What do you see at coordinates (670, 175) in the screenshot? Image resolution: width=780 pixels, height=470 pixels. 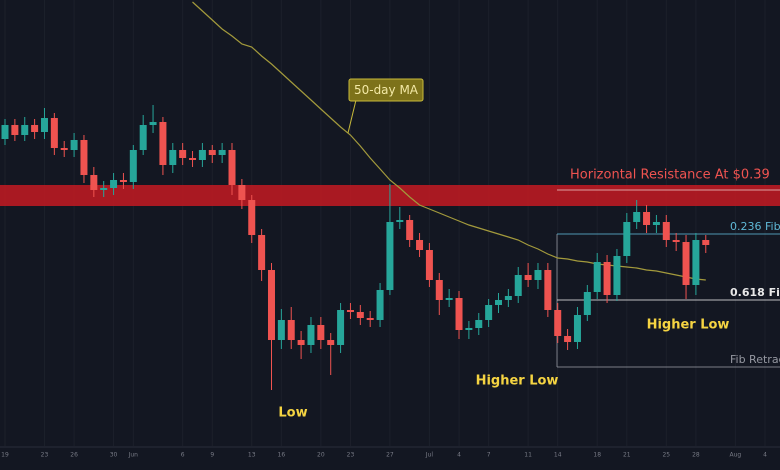 I see `resistance-label: Horizontal Resistance At $0.39` at bounding box center [670, 175].